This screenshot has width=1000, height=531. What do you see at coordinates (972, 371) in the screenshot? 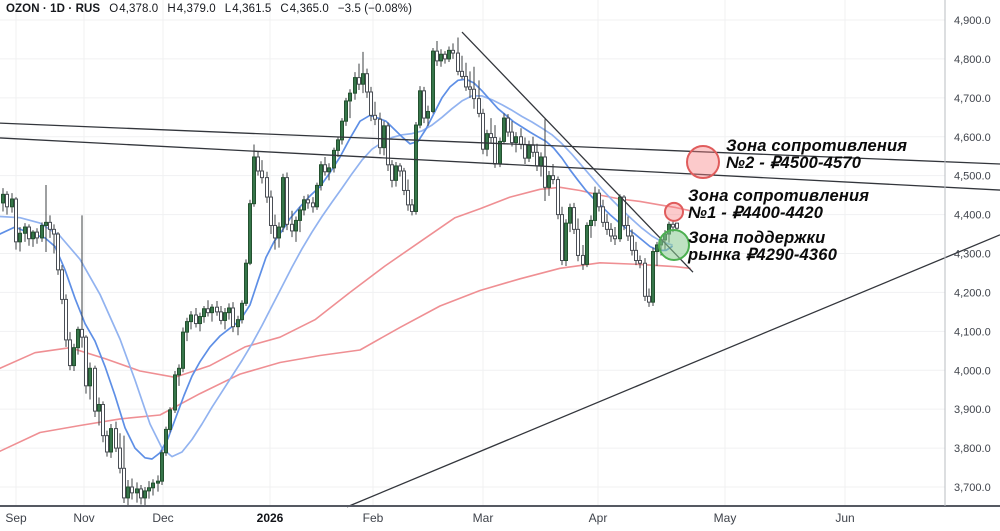
I see `price-axis-label: 4,000.0` at bounding box center [972, 371].